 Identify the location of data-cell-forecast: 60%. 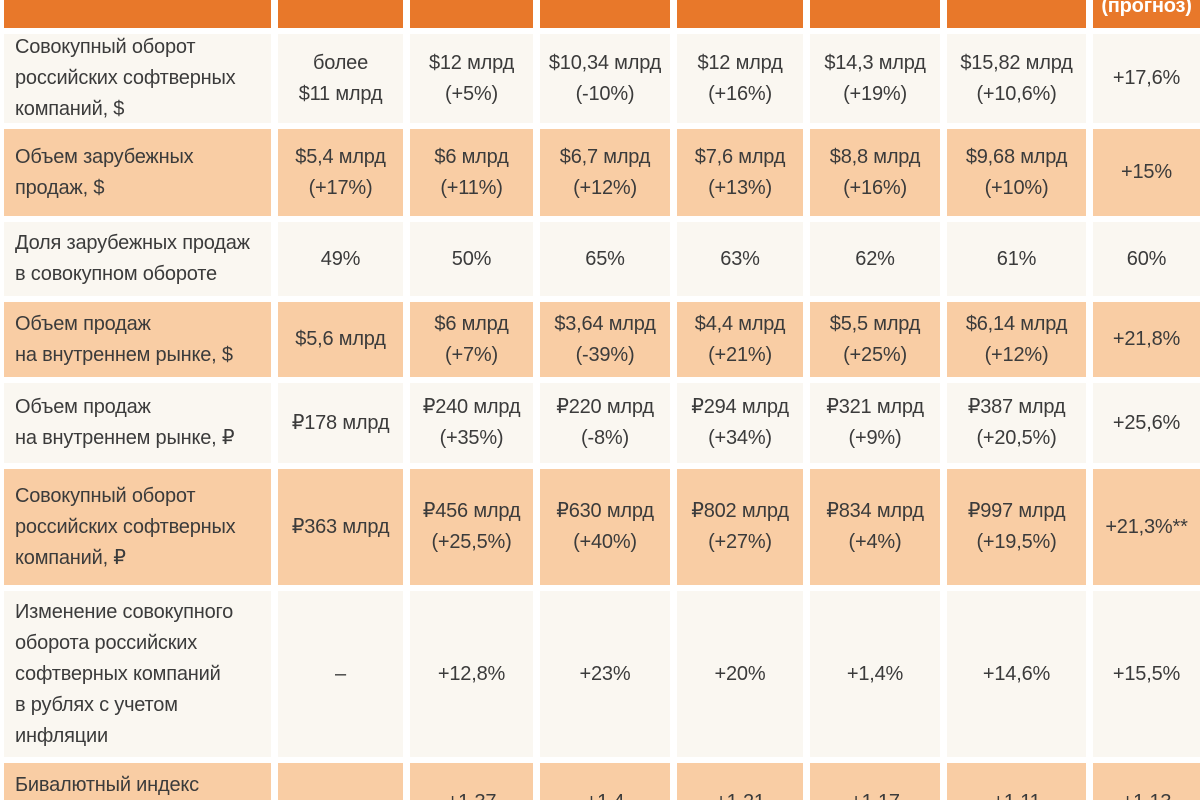
(1146, 259).